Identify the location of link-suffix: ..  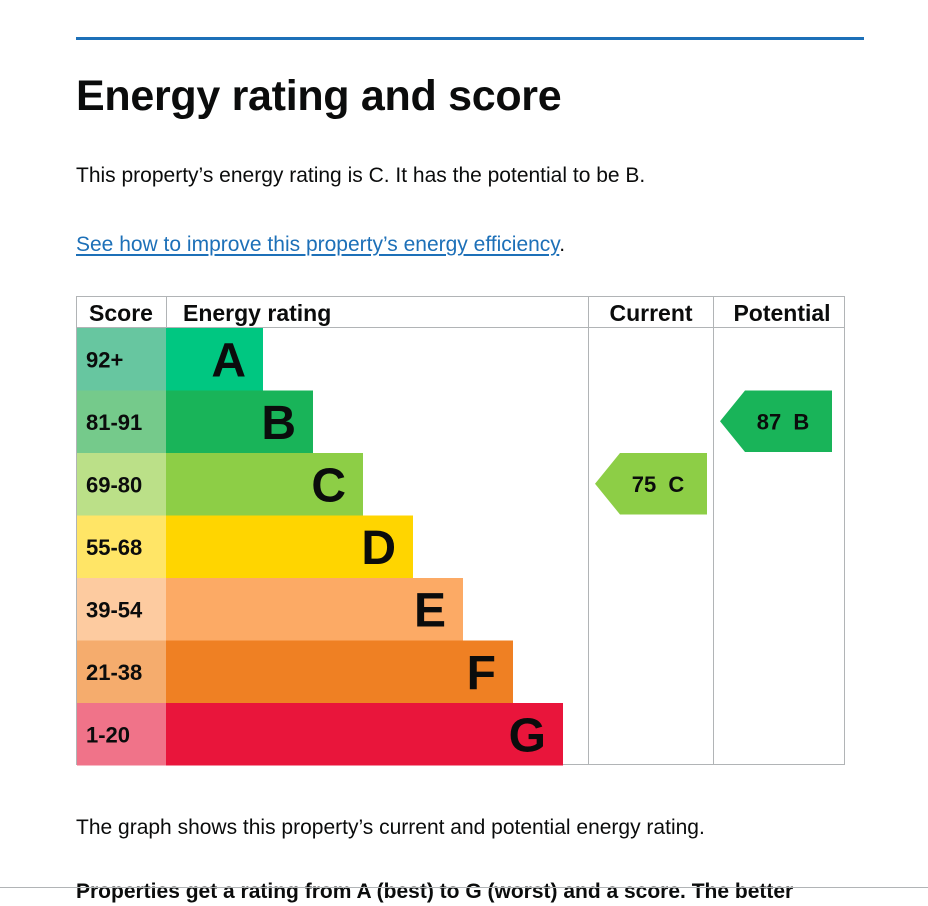
(562, 244).